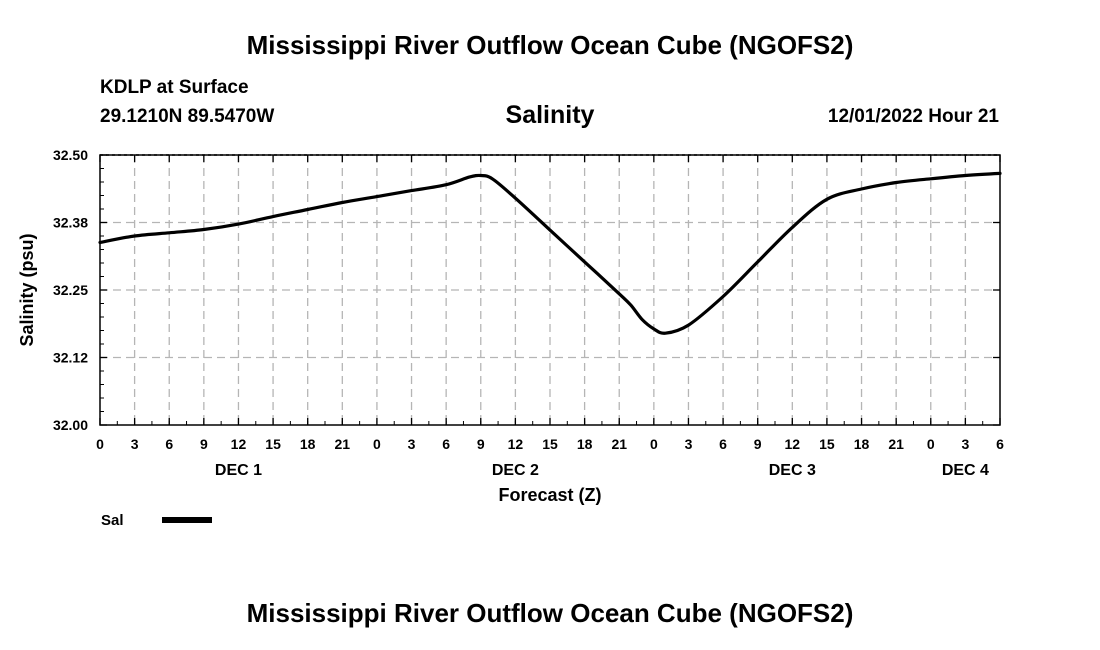 The width and height of the screenshot is (1100, 650). What do you see at coordinates (792, 470) in the screenshot?
I see `day-label: DEC 3` at bounding box center [792, 470].